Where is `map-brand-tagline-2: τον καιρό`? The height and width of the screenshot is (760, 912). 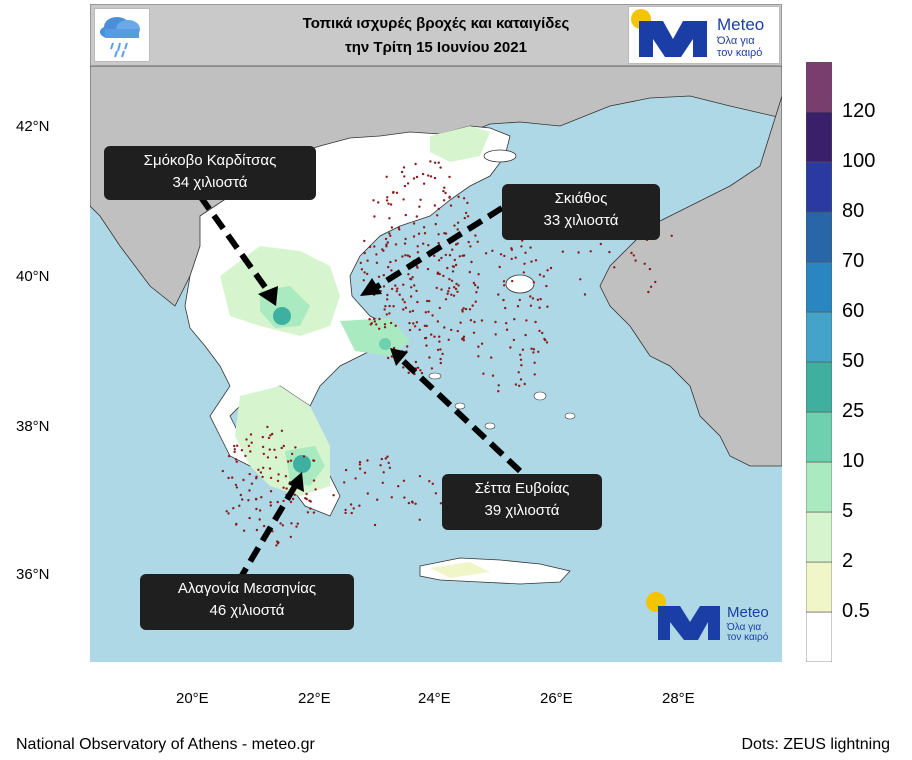 map-brand-tagline-2: τον καιρό is located at coordinates (748, 637).